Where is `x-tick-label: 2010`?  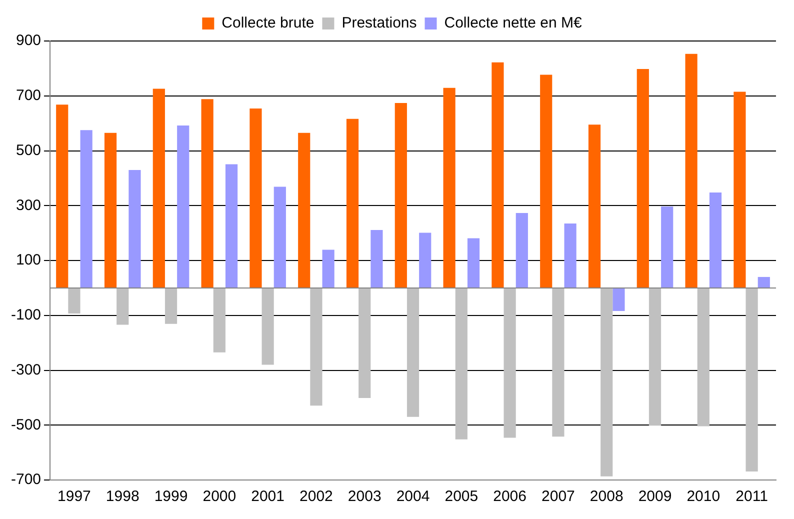 x-tick-label: 2010 is located at coordinates (703, 497).